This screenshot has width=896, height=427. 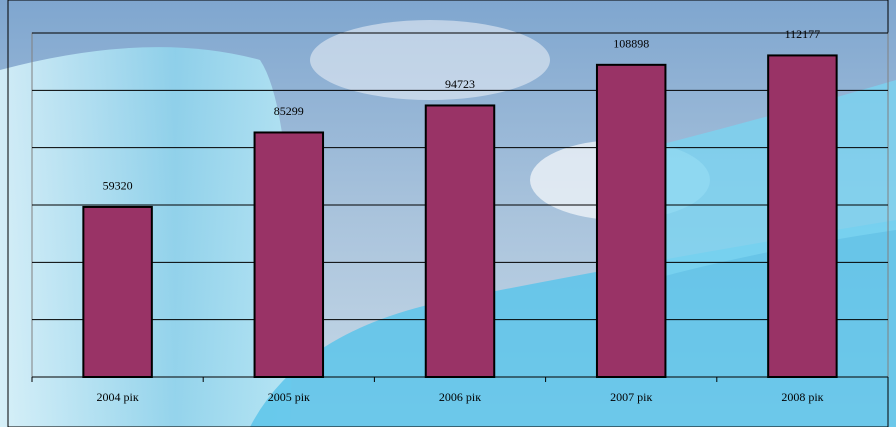 What do you see at coordinates (118, 397) in the screenshot?
I see `x-tick-label: 2004 рік` at bounding box center [118, 397].